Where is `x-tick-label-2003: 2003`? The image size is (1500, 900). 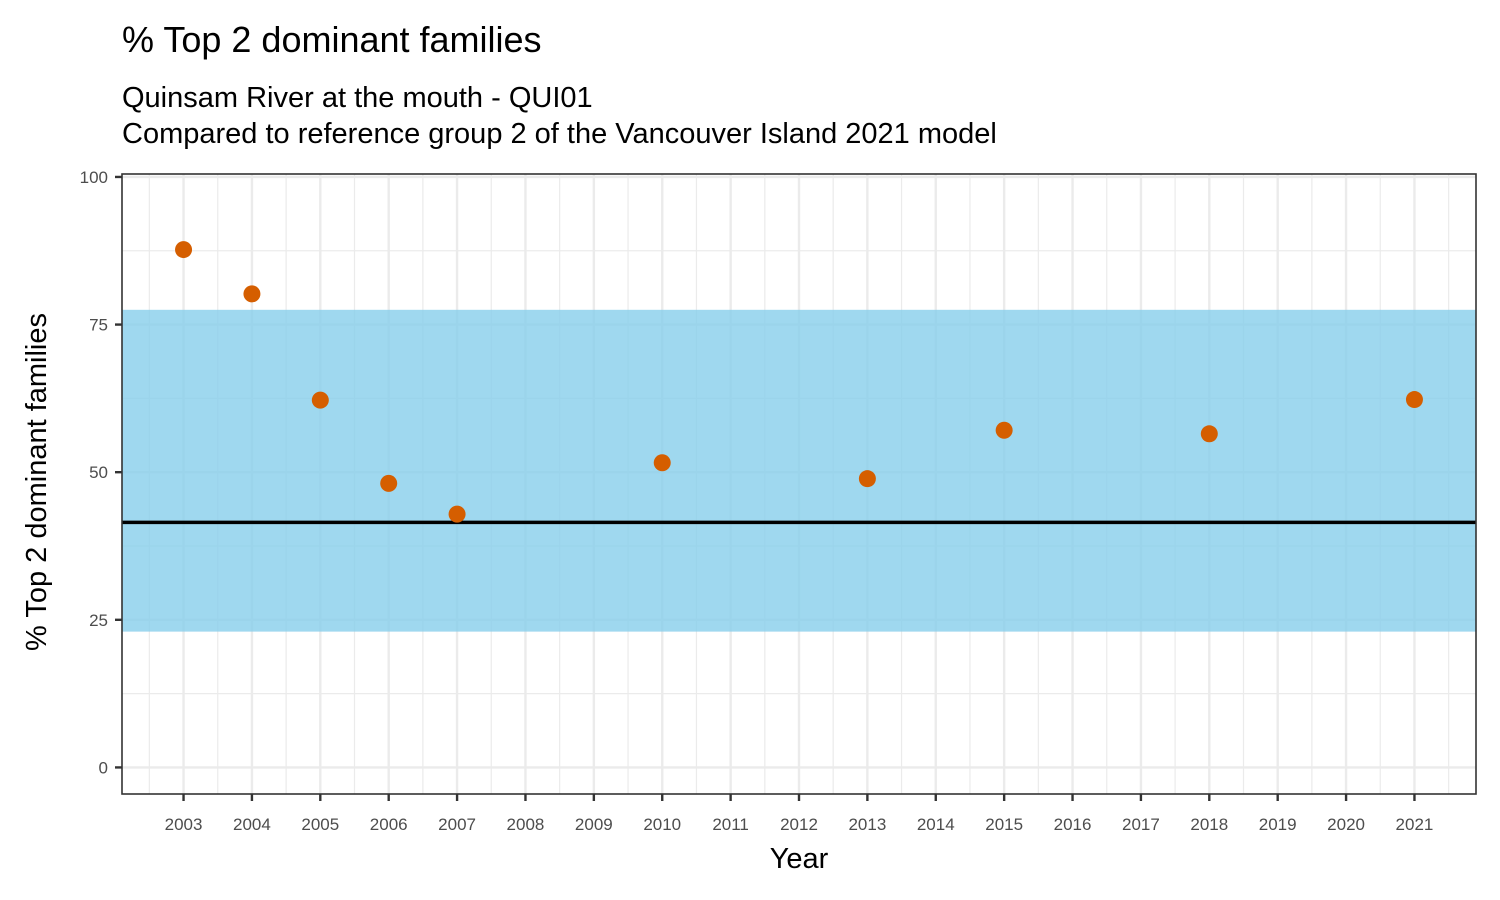
x-tick-label-2003: 2003 is located at coordinates (184, 824).